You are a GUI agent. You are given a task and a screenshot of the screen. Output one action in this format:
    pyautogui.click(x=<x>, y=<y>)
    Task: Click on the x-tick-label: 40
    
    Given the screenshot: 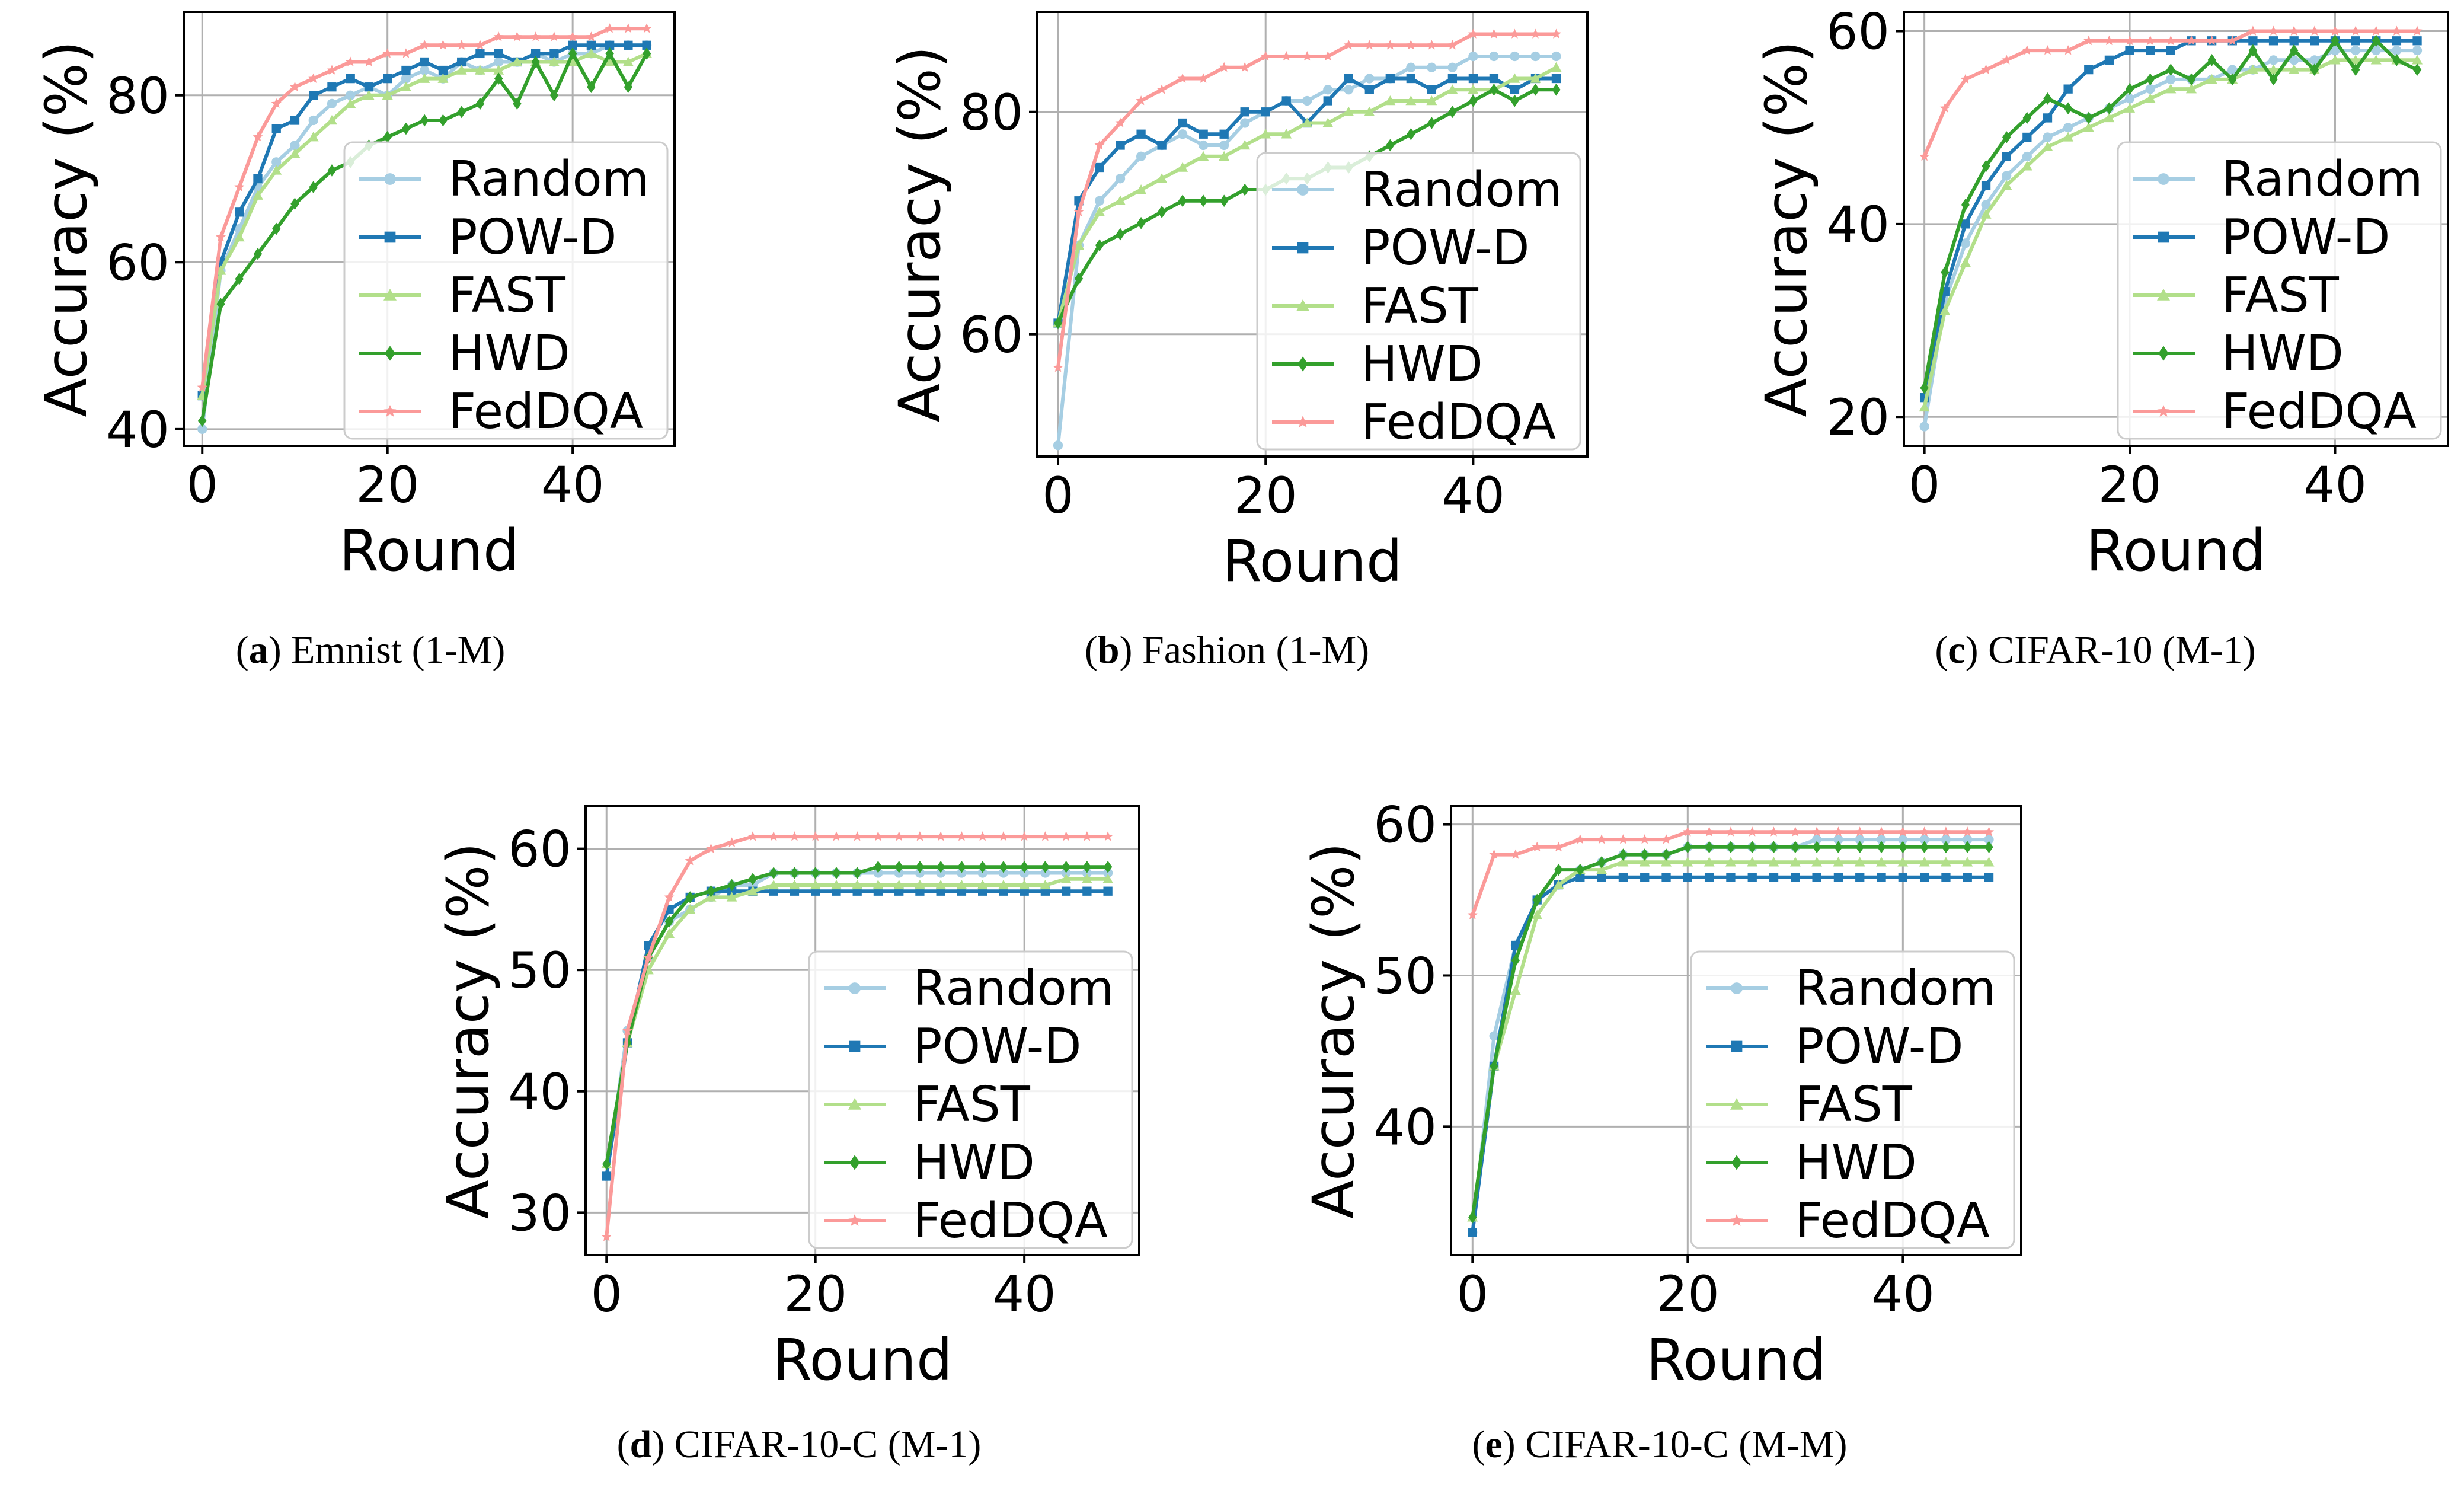 What is the action you would take?
    pyautogui.click(x=1903, y=1294)
    